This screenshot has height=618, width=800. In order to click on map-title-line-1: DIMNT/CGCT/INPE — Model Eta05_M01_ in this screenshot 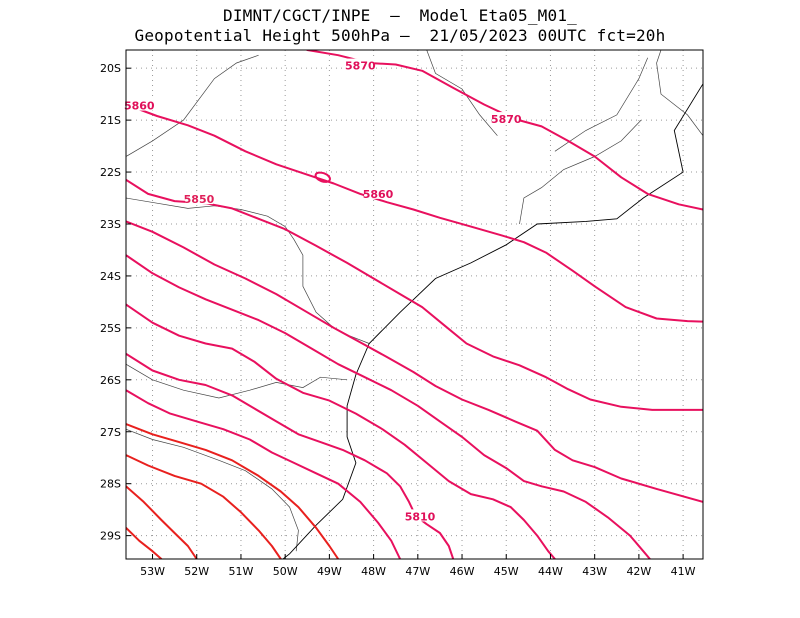, I will do `click(400, 15)`.